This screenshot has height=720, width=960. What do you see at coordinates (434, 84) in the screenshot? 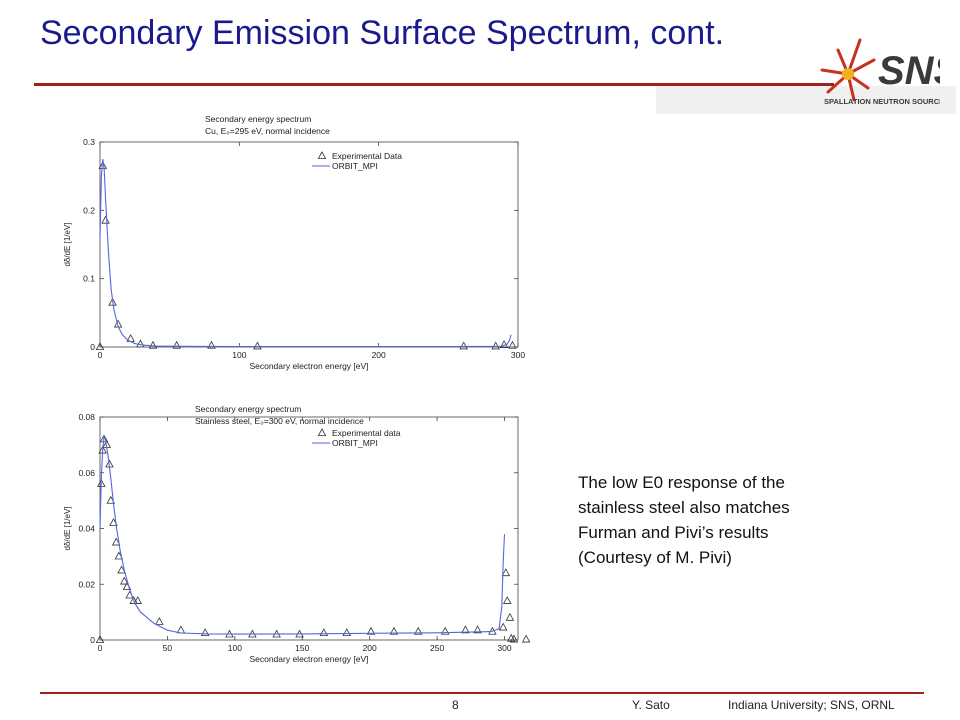
I see `title-divider` at bounding box center [434, 84].